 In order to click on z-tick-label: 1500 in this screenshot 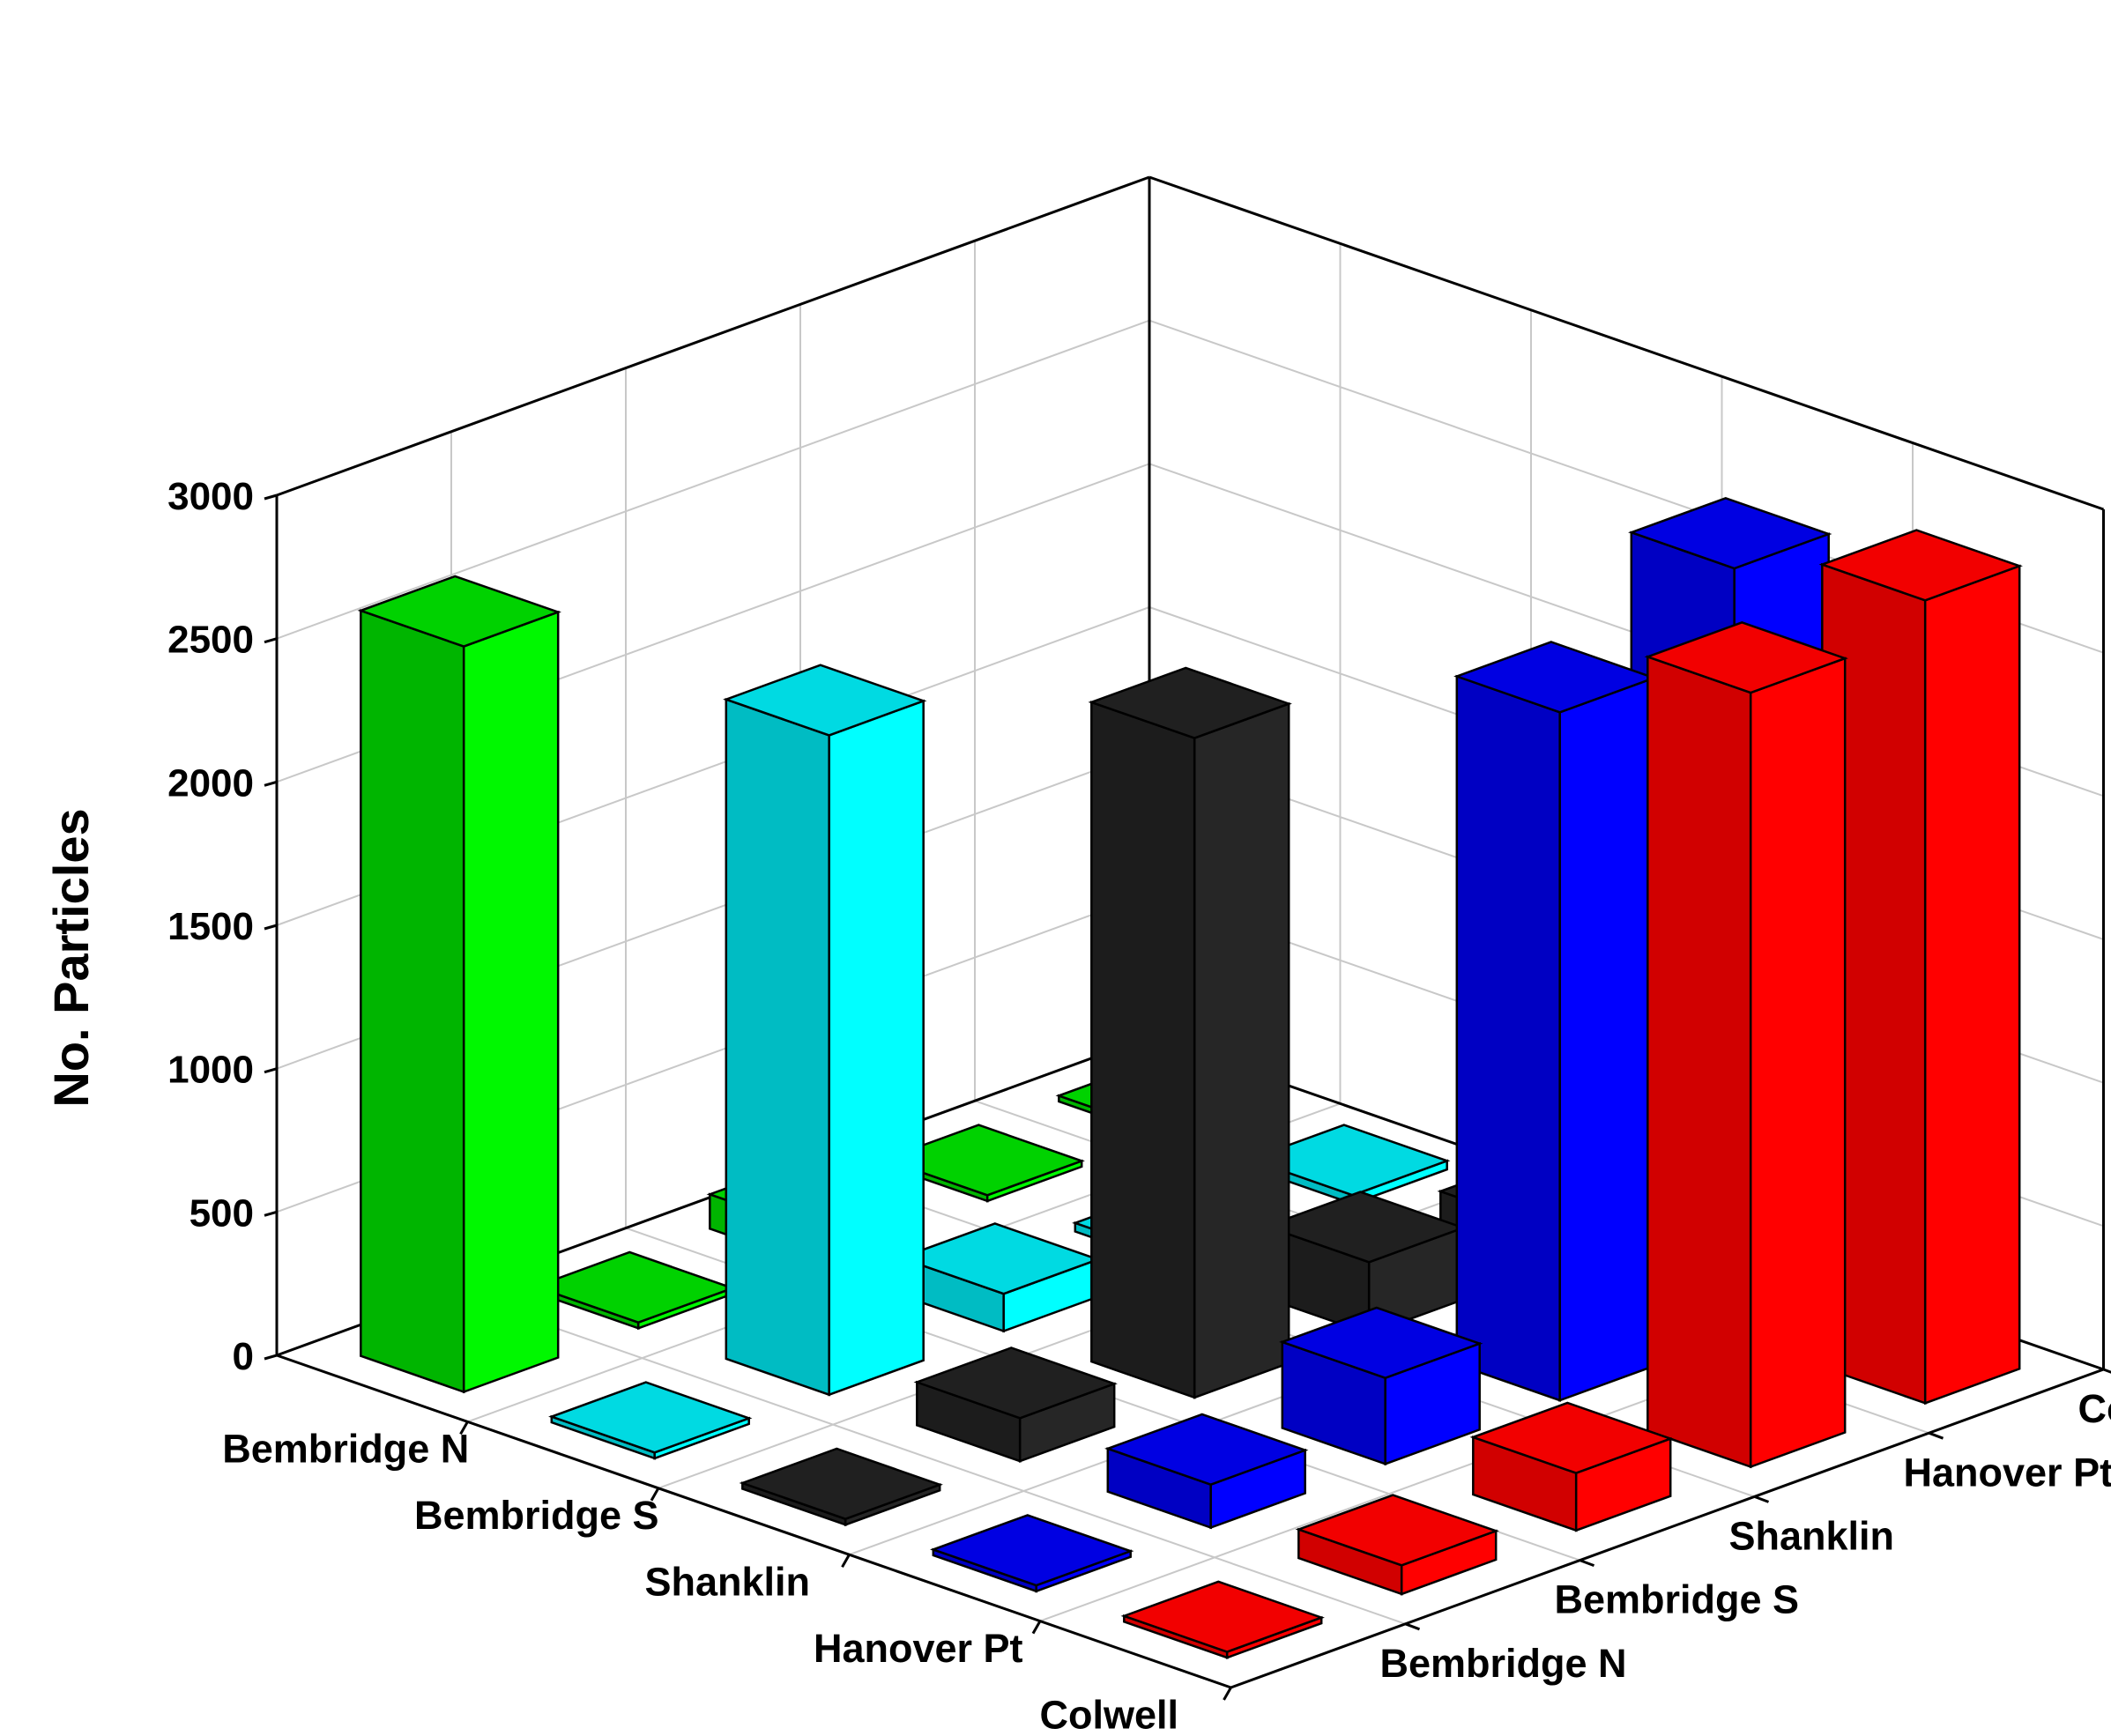, I will do `click(210, 926)`.